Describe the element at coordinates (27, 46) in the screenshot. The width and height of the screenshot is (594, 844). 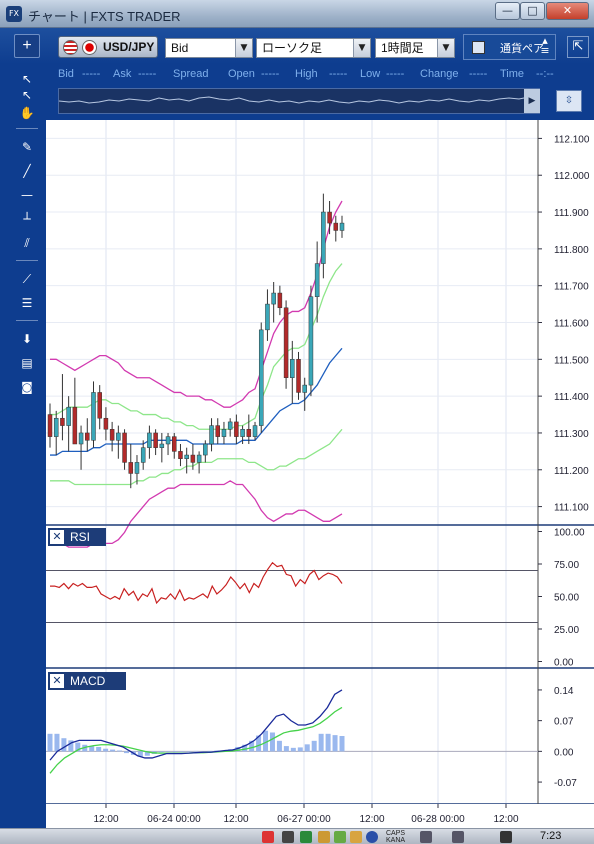
I see `add-chart-button: +` at that location.